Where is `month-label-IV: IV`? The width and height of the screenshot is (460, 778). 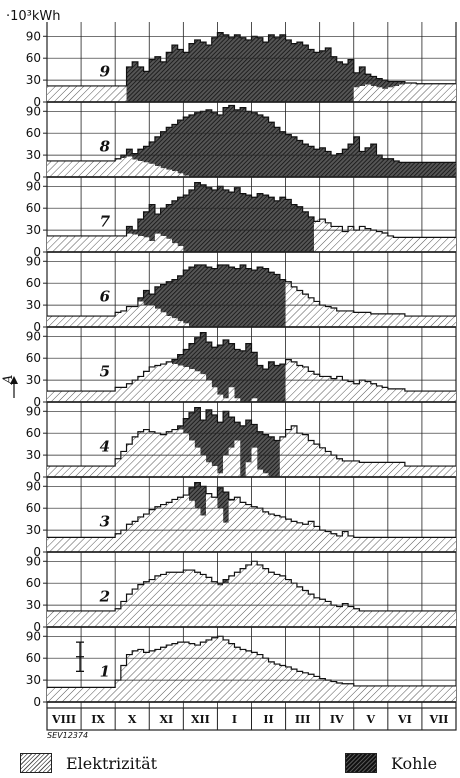 month-label-IV: IV is located at coordinates (337, 719).